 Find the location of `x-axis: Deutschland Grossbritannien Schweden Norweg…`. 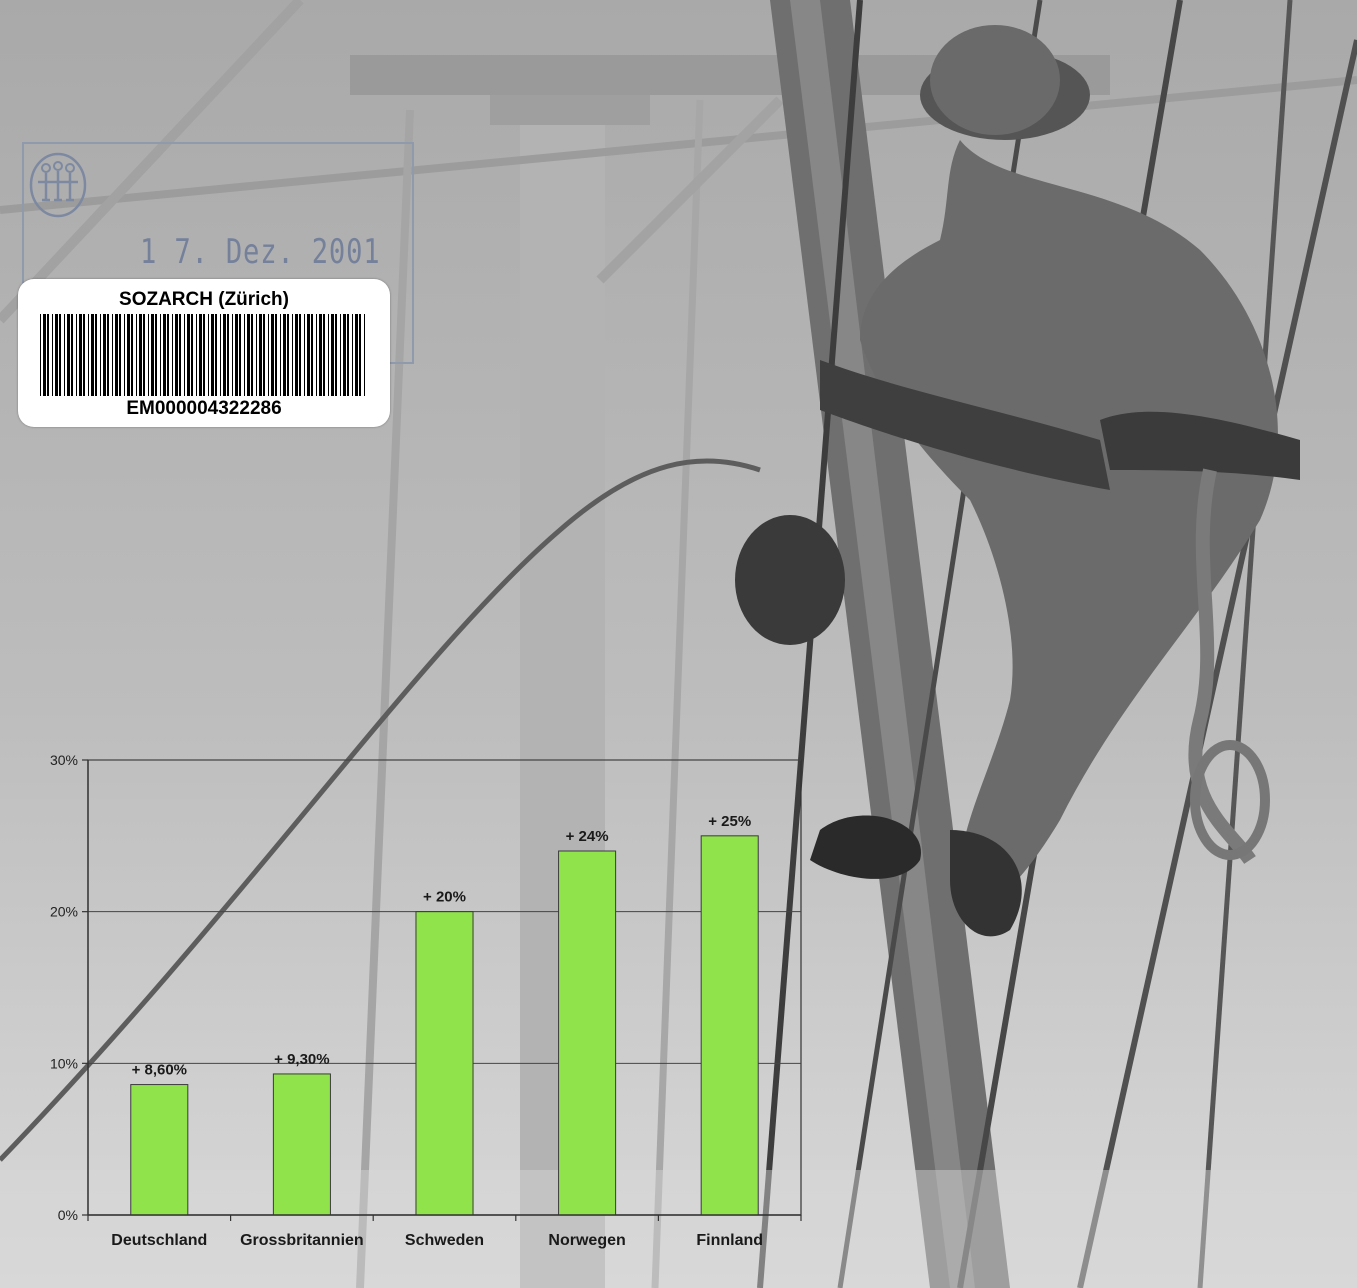

x-axis: Deutschland Grossbritannien Schweden Norweg… is located at coordinates (444, 1231).